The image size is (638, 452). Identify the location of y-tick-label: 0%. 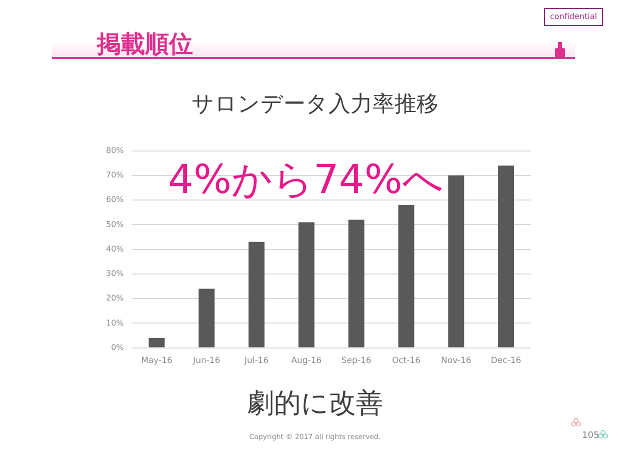
(117, 347).